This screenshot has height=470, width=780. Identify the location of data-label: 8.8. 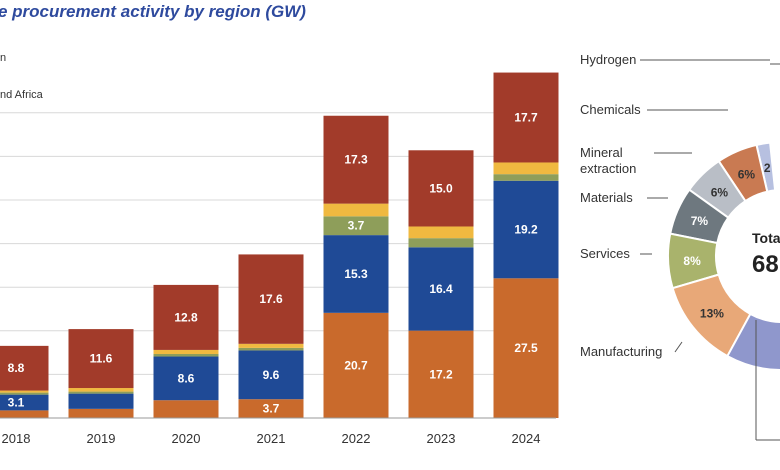
(16, 368).